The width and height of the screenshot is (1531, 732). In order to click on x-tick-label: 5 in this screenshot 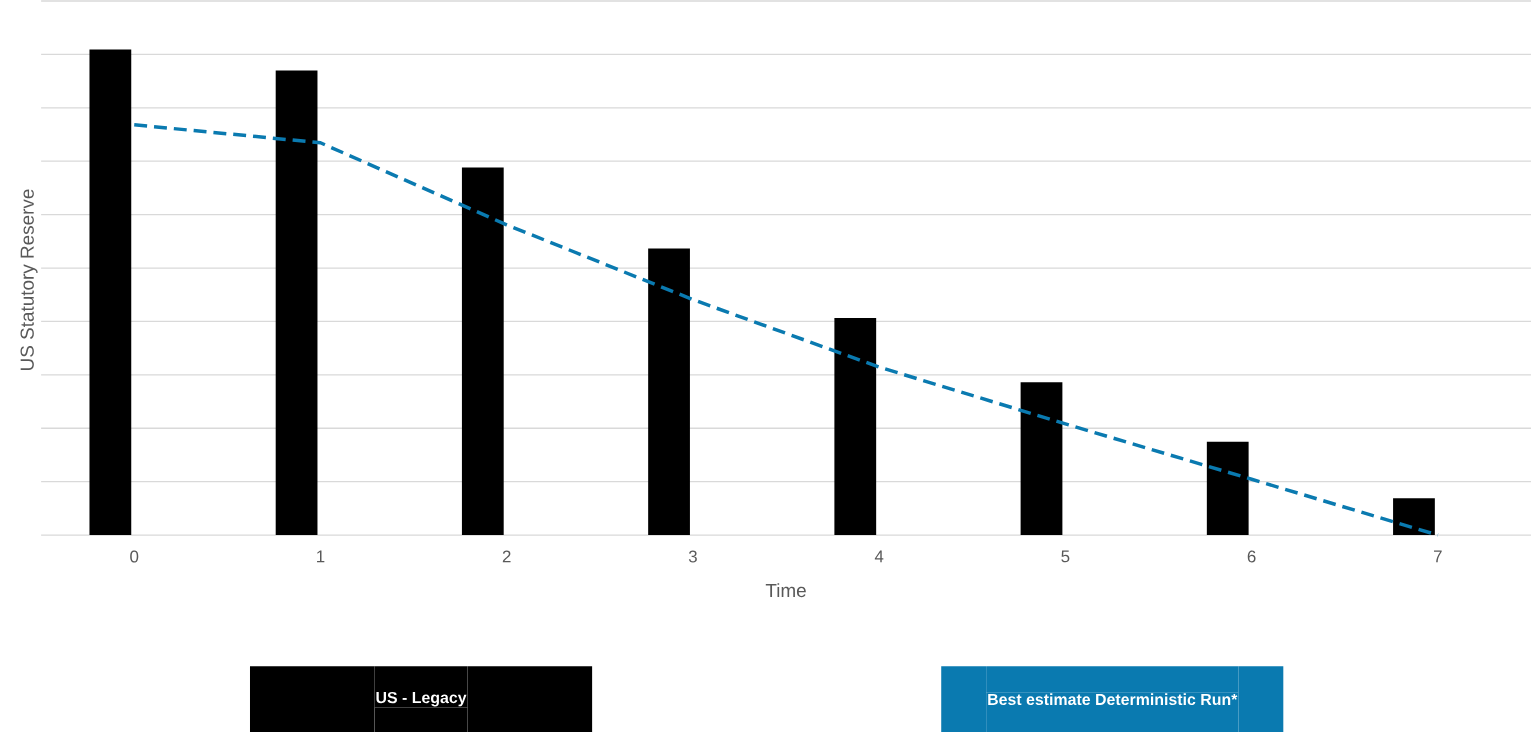, I will do `click(1065, 556)`.